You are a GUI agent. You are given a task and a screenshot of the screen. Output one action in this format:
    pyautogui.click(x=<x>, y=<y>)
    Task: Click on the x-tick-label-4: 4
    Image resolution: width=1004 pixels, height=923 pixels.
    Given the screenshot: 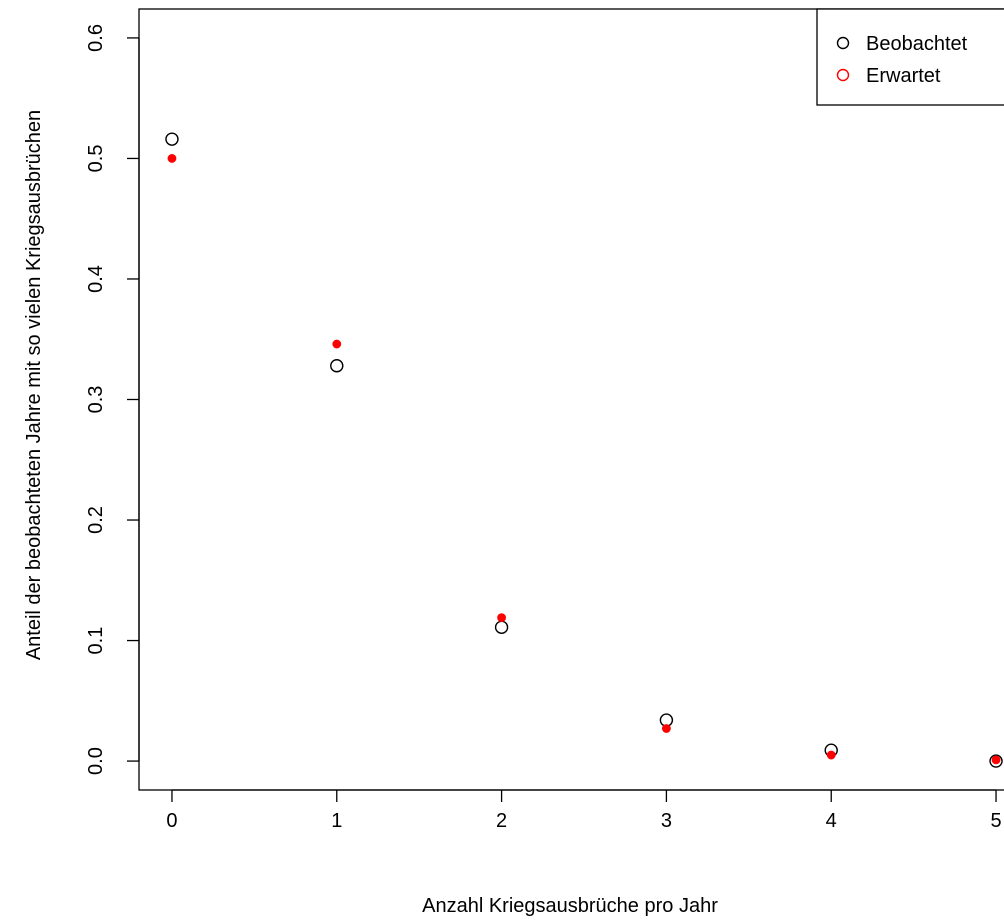 What is the action you would take?
    pyautogui.click(x=831, y=821)
    